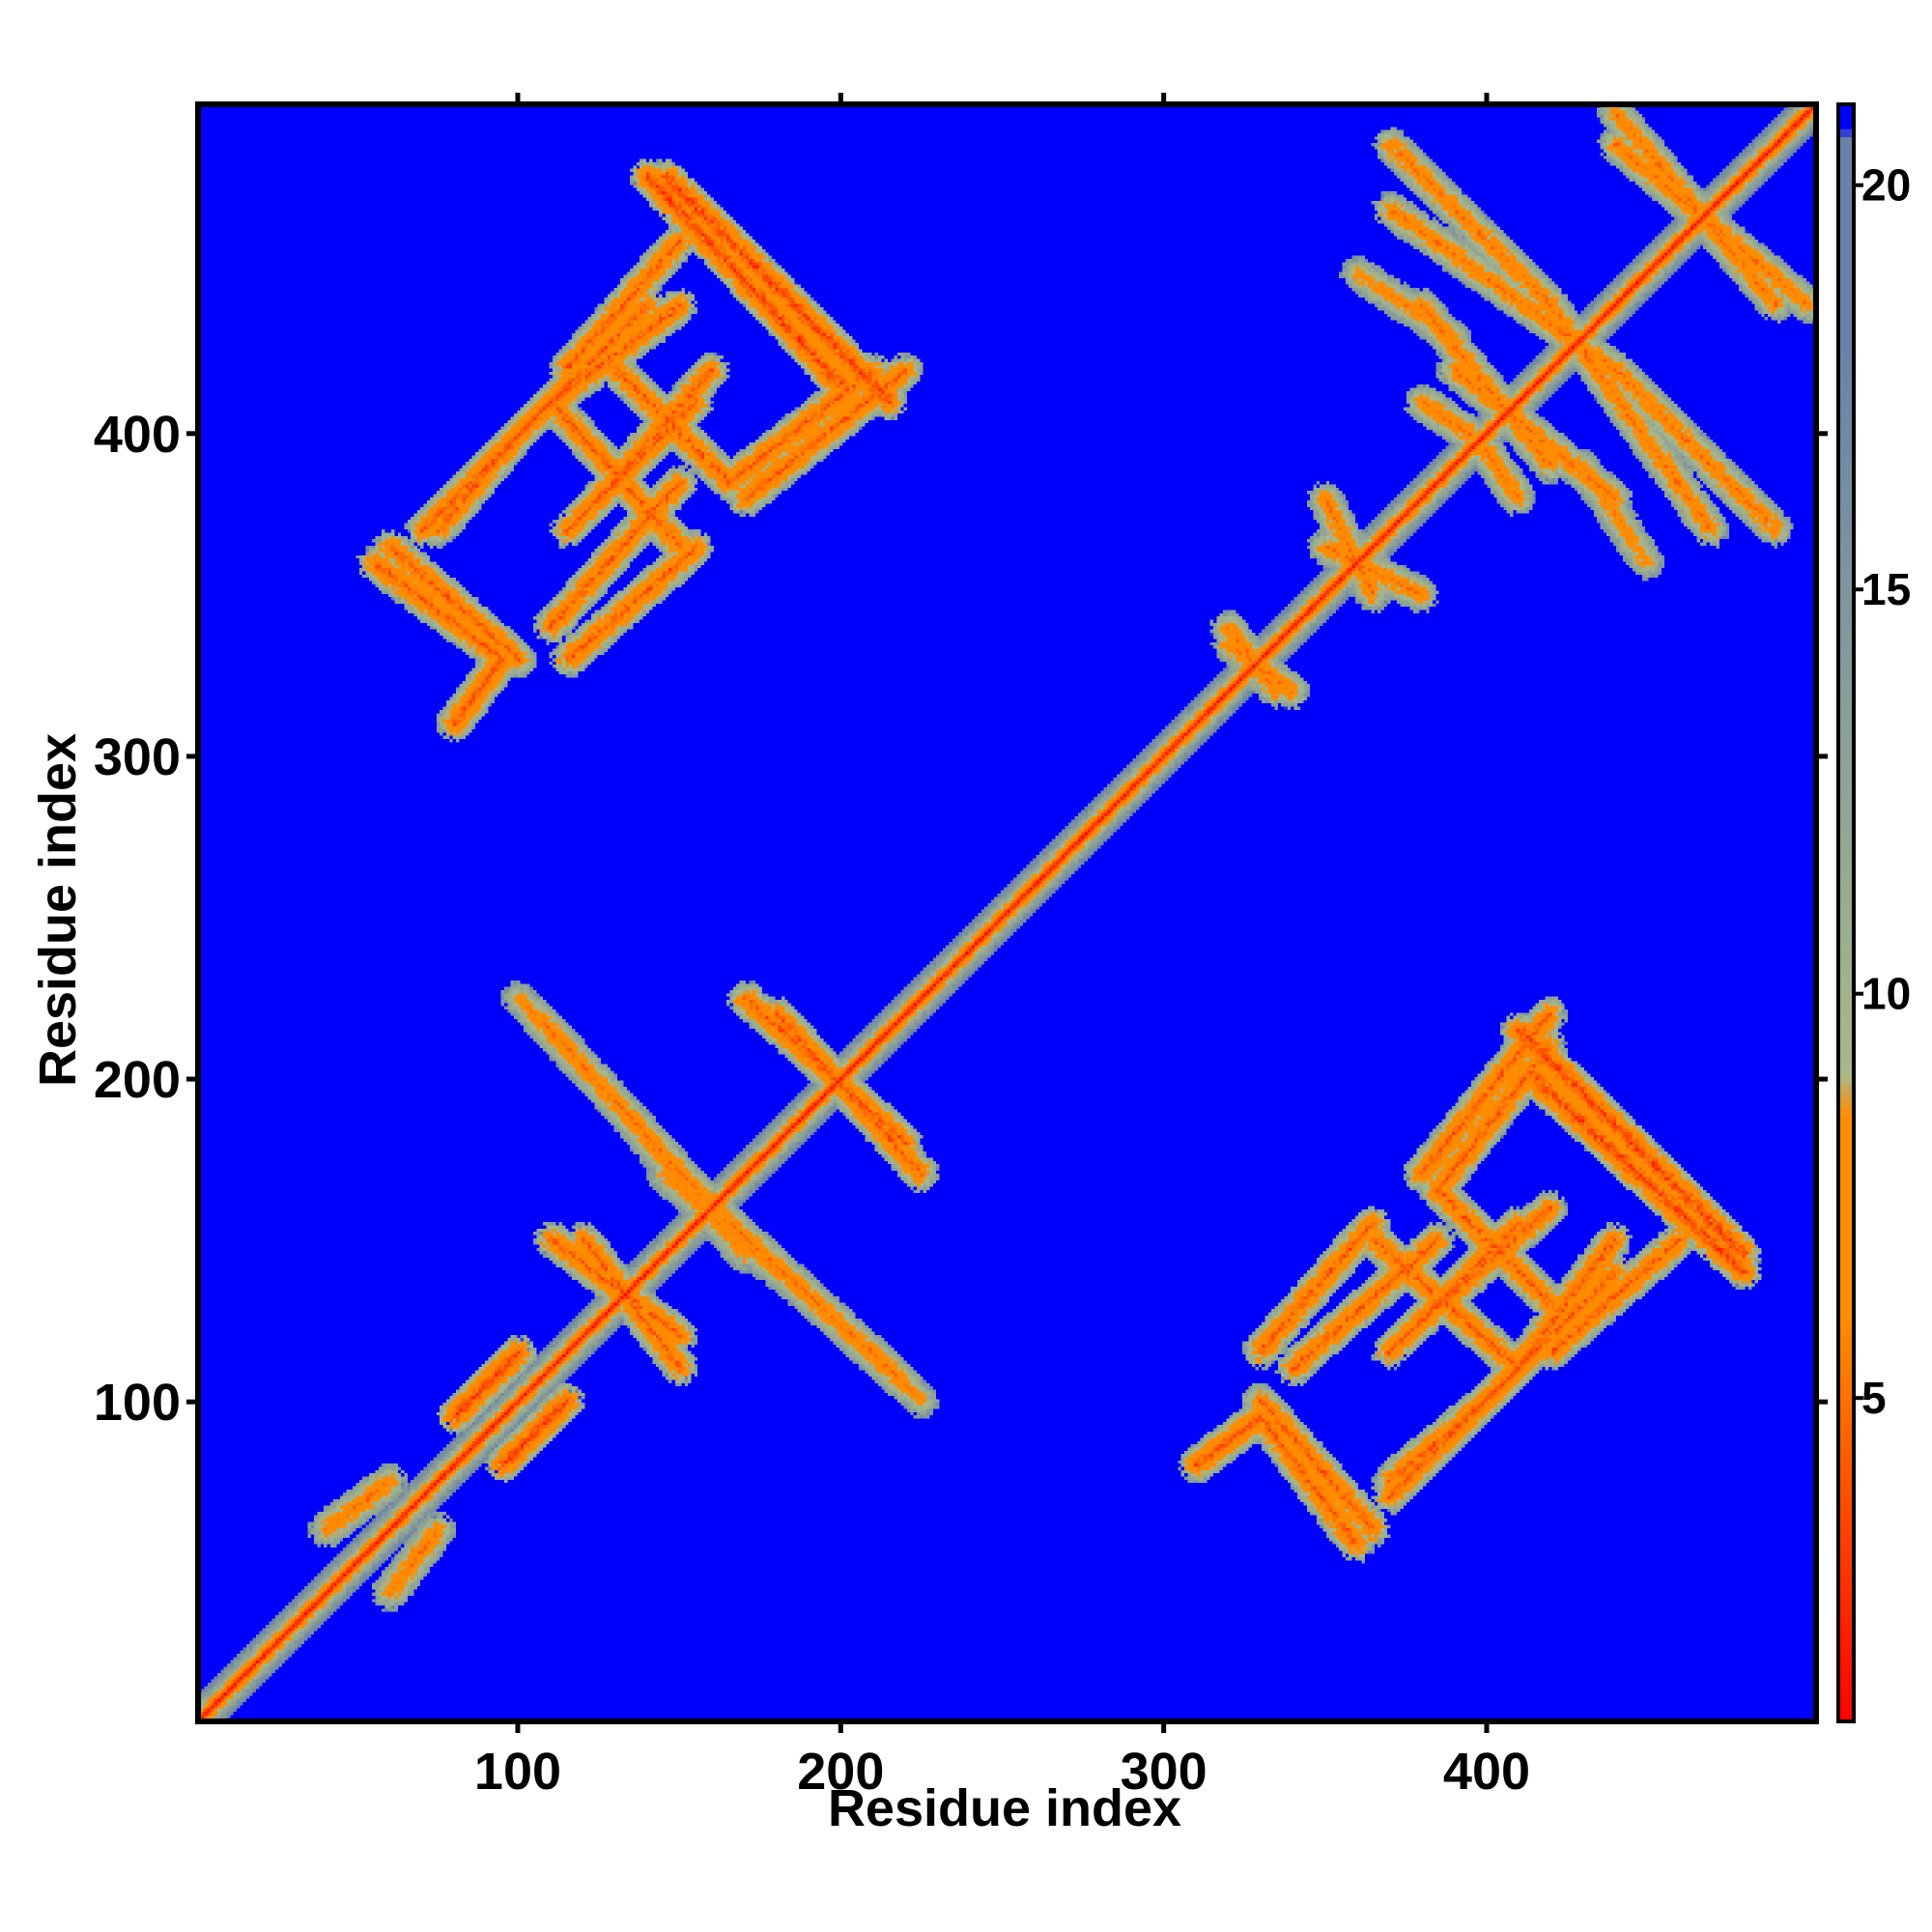 This screenshot has width=1932, height=1932. I want to click on y-tick-label: 400, so click(137, 435).